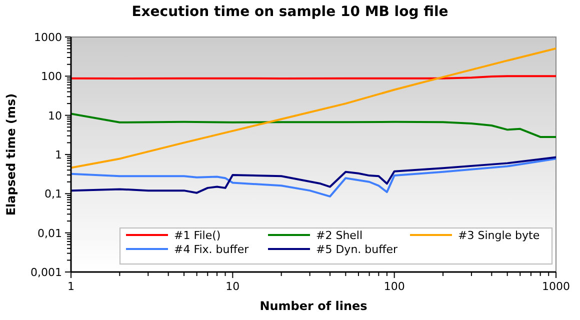 This screenshot has width=580, height=320. I want to click on x-axis-title: Number of lines, so click(314, 306).